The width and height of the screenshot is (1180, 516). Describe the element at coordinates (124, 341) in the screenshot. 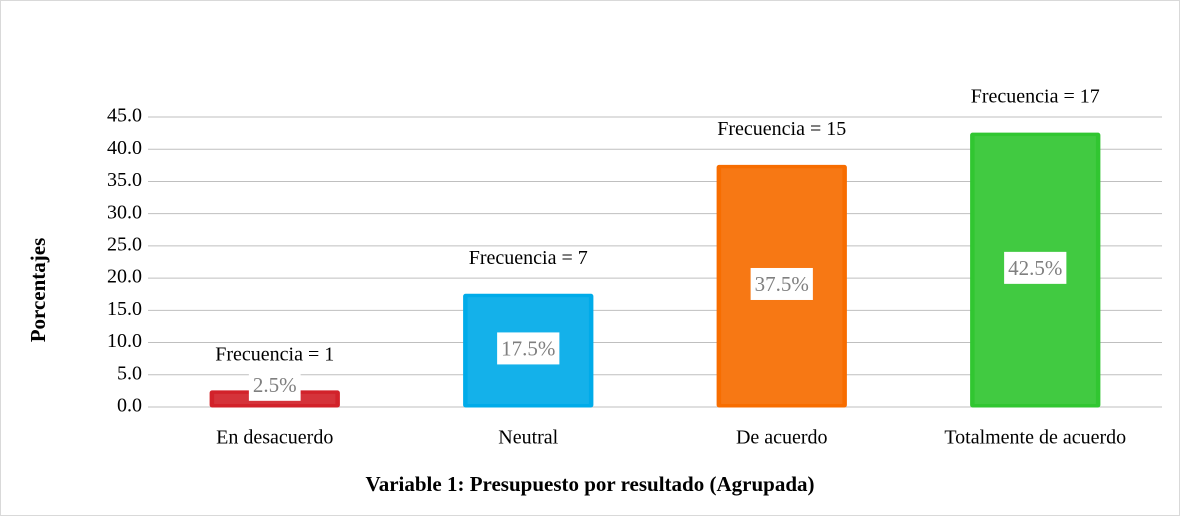

I see `y-tick-label: 10.0` at that location.